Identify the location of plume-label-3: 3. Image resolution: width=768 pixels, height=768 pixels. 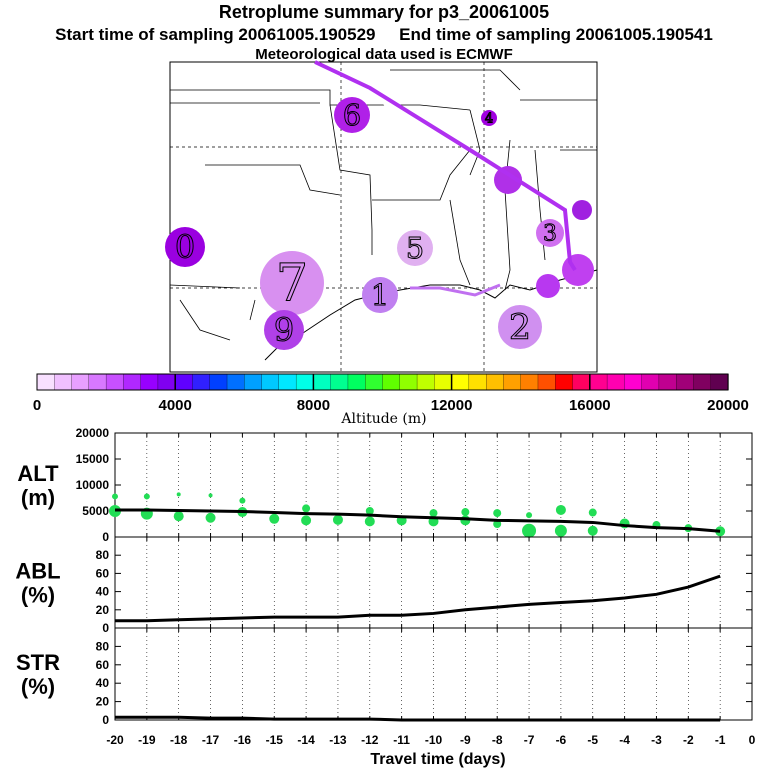
(550, 234).